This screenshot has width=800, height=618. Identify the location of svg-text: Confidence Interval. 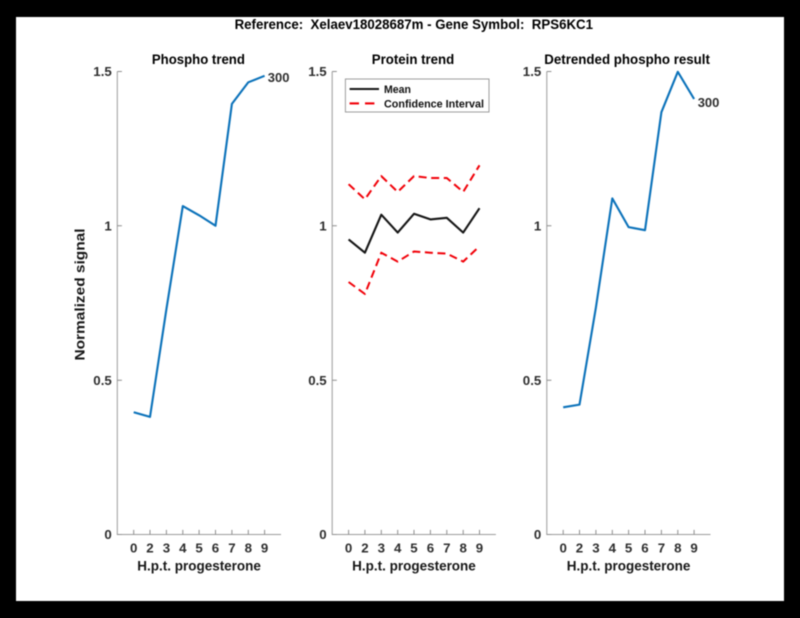
(434, 104).